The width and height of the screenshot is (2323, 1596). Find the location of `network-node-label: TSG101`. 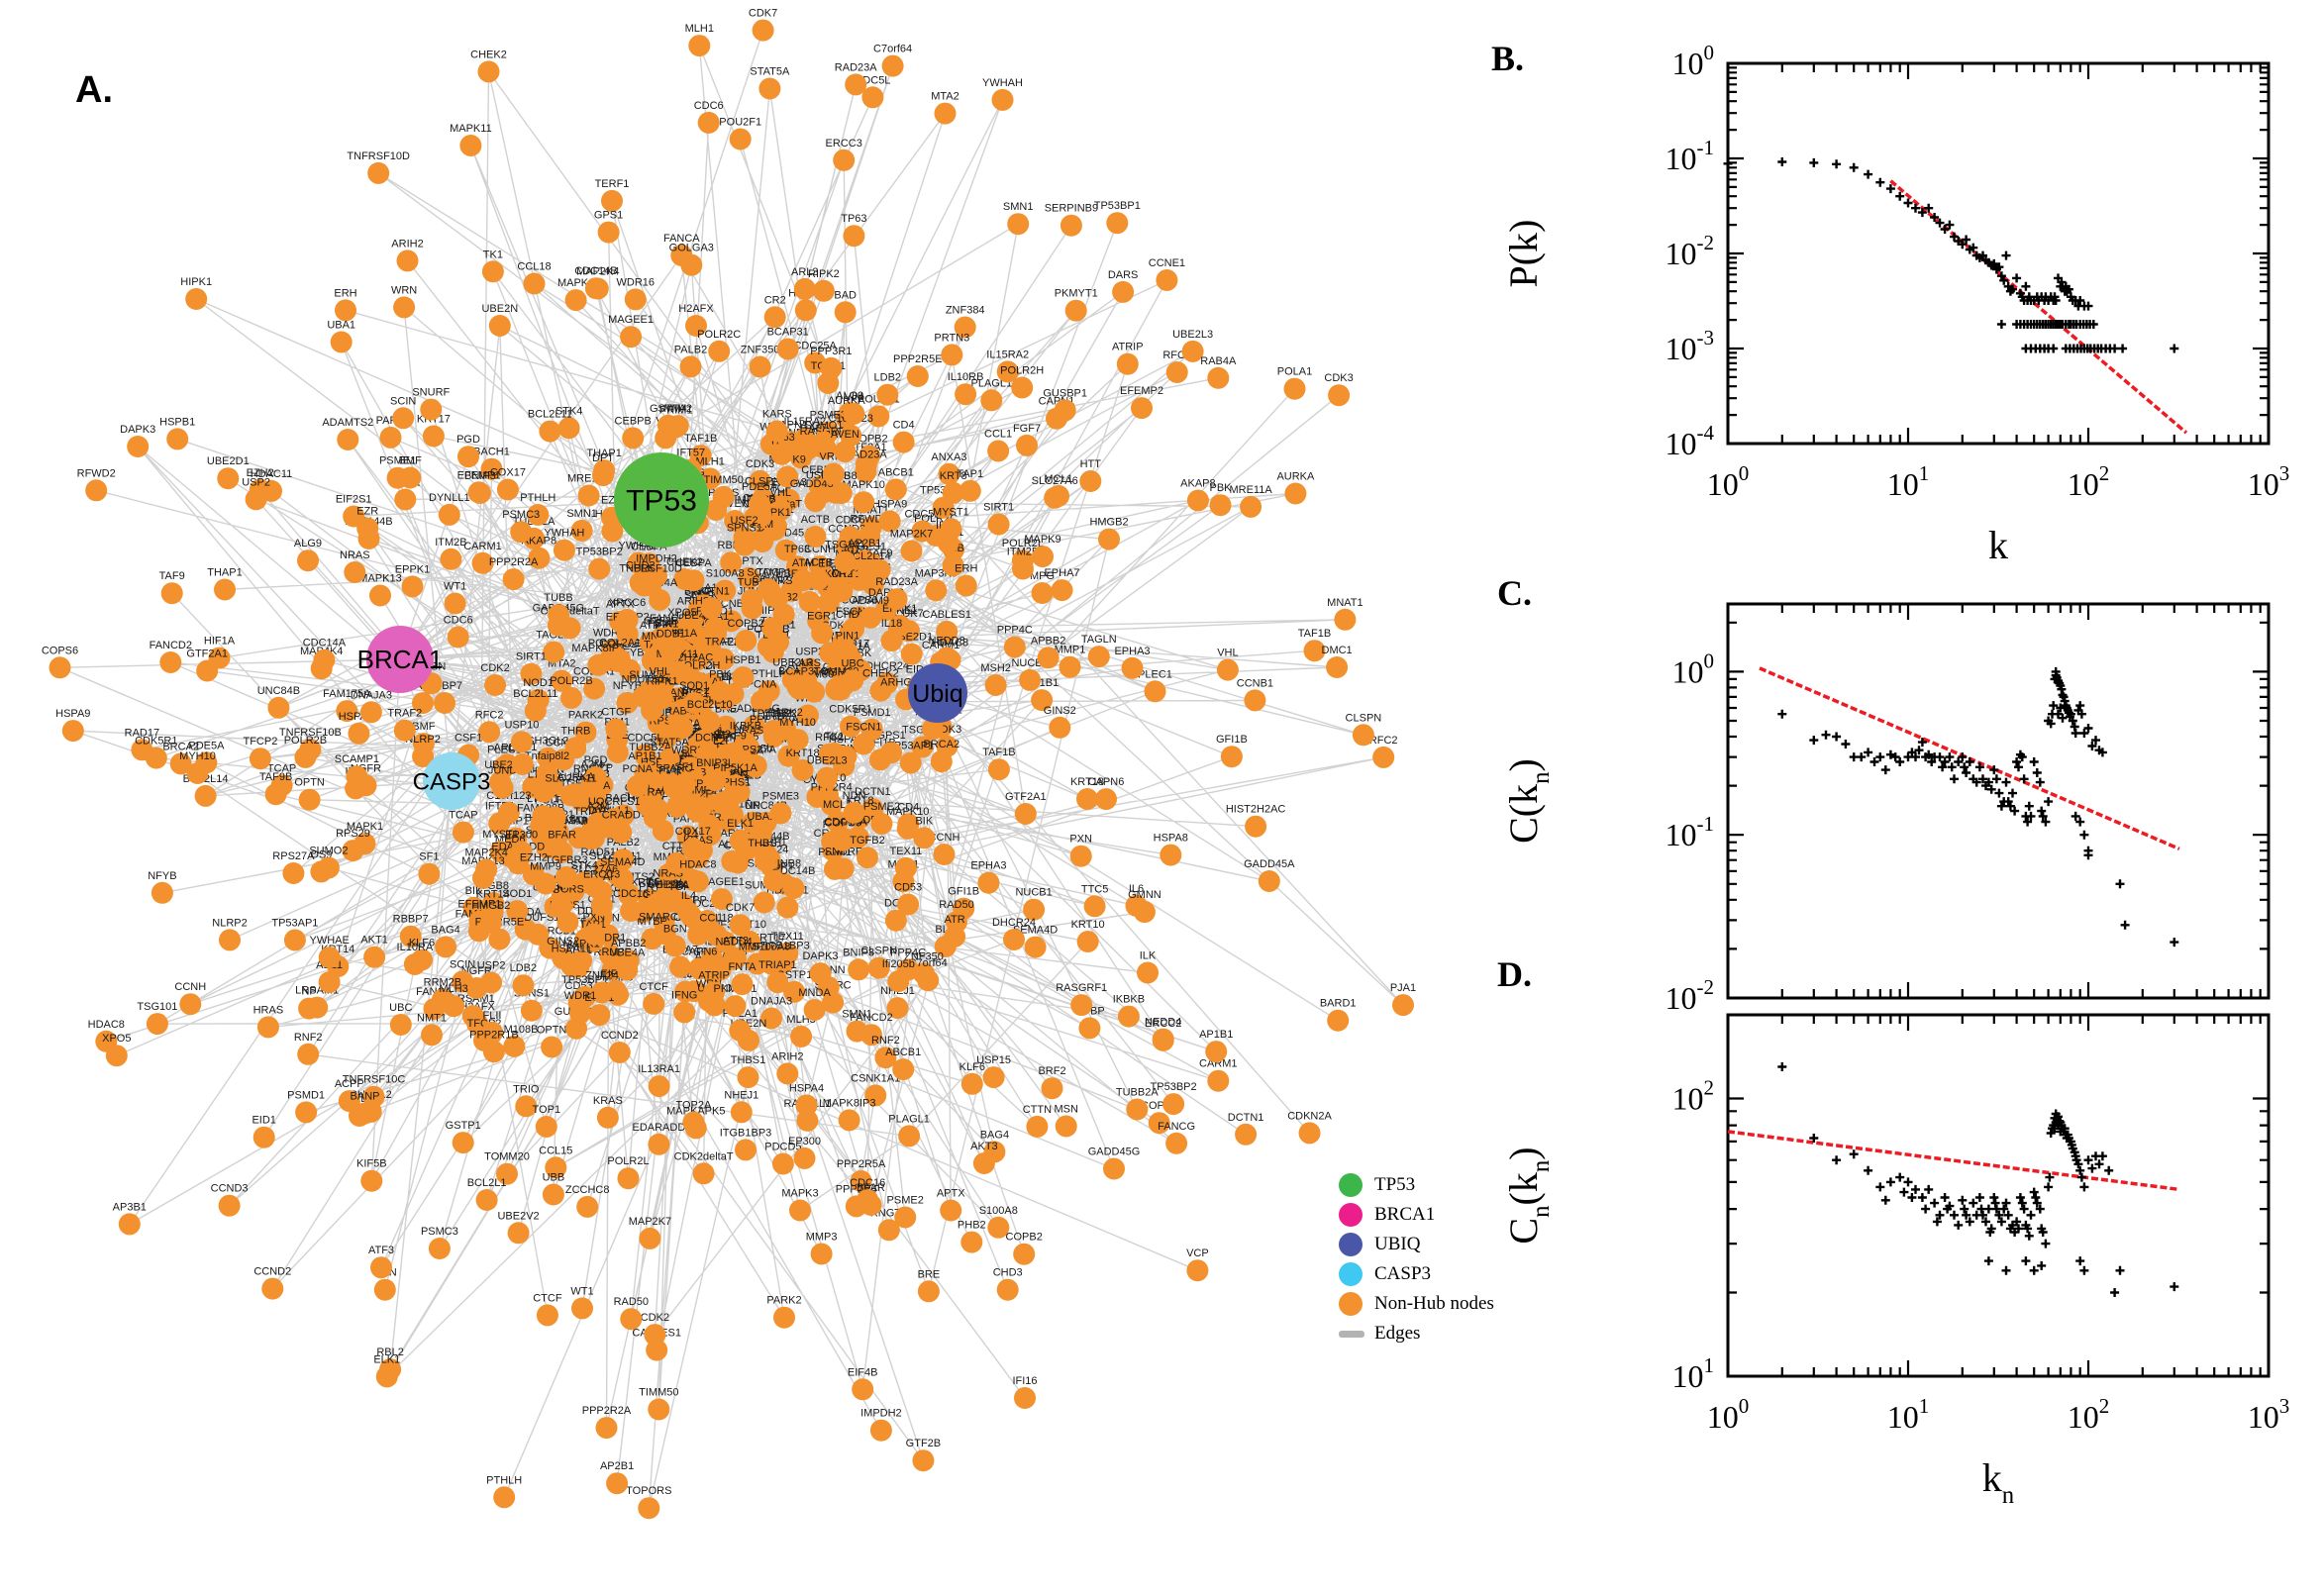

network-node-label: TSG101 is located at coordinates (845, 545).